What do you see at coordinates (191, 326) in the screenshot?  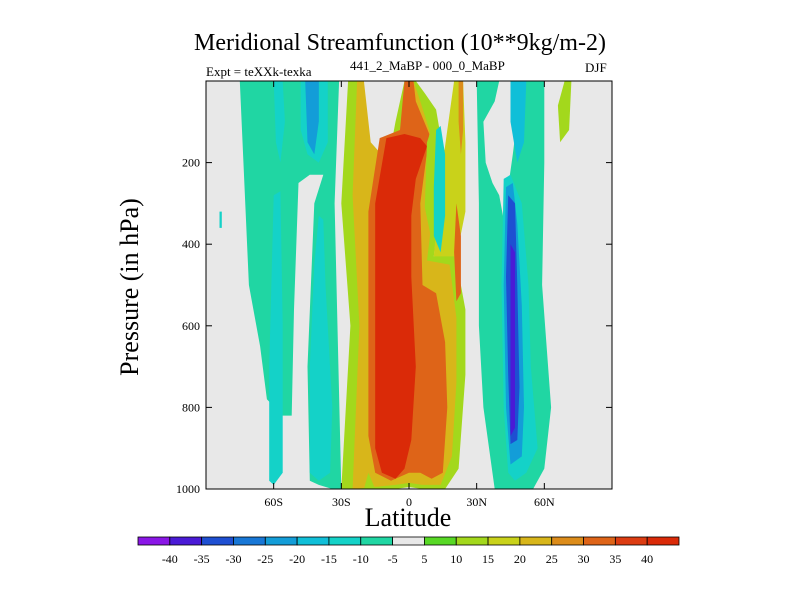 I see `y-tick-label-2: 600` at bounding box center [191, 326].